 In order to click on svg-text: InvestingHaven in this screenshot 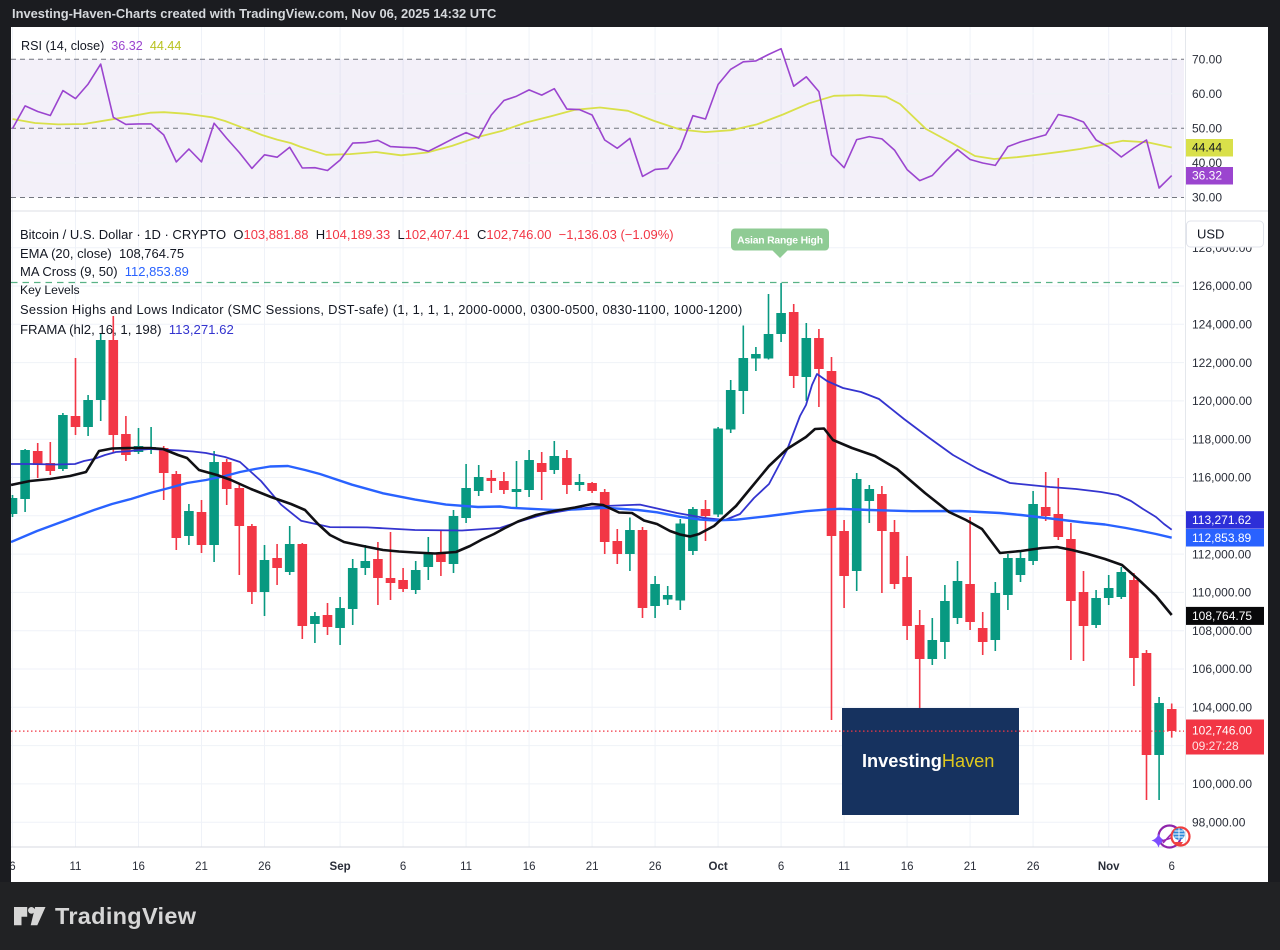, I will do `click(928, 761)`.